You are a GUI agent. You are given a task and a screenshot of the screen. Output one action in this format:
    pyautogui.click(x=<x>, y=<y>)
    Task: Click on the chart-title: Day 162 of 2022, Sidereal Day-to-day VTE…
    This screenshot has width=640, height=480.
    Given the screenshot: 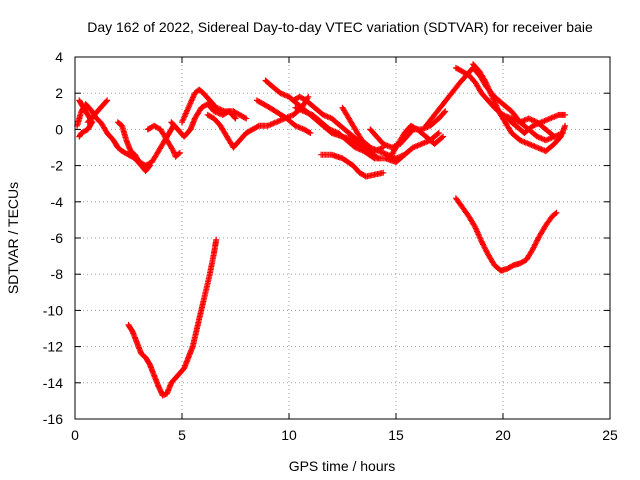 What is the action you would take?
    pyautogui.click(x=340, y=27)
    